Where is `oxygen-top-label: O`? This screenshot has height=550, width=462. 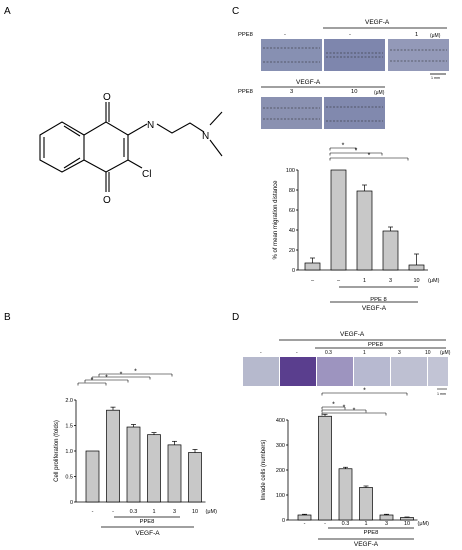 oxygen-top-label: O is located at coordinates (107, 97).